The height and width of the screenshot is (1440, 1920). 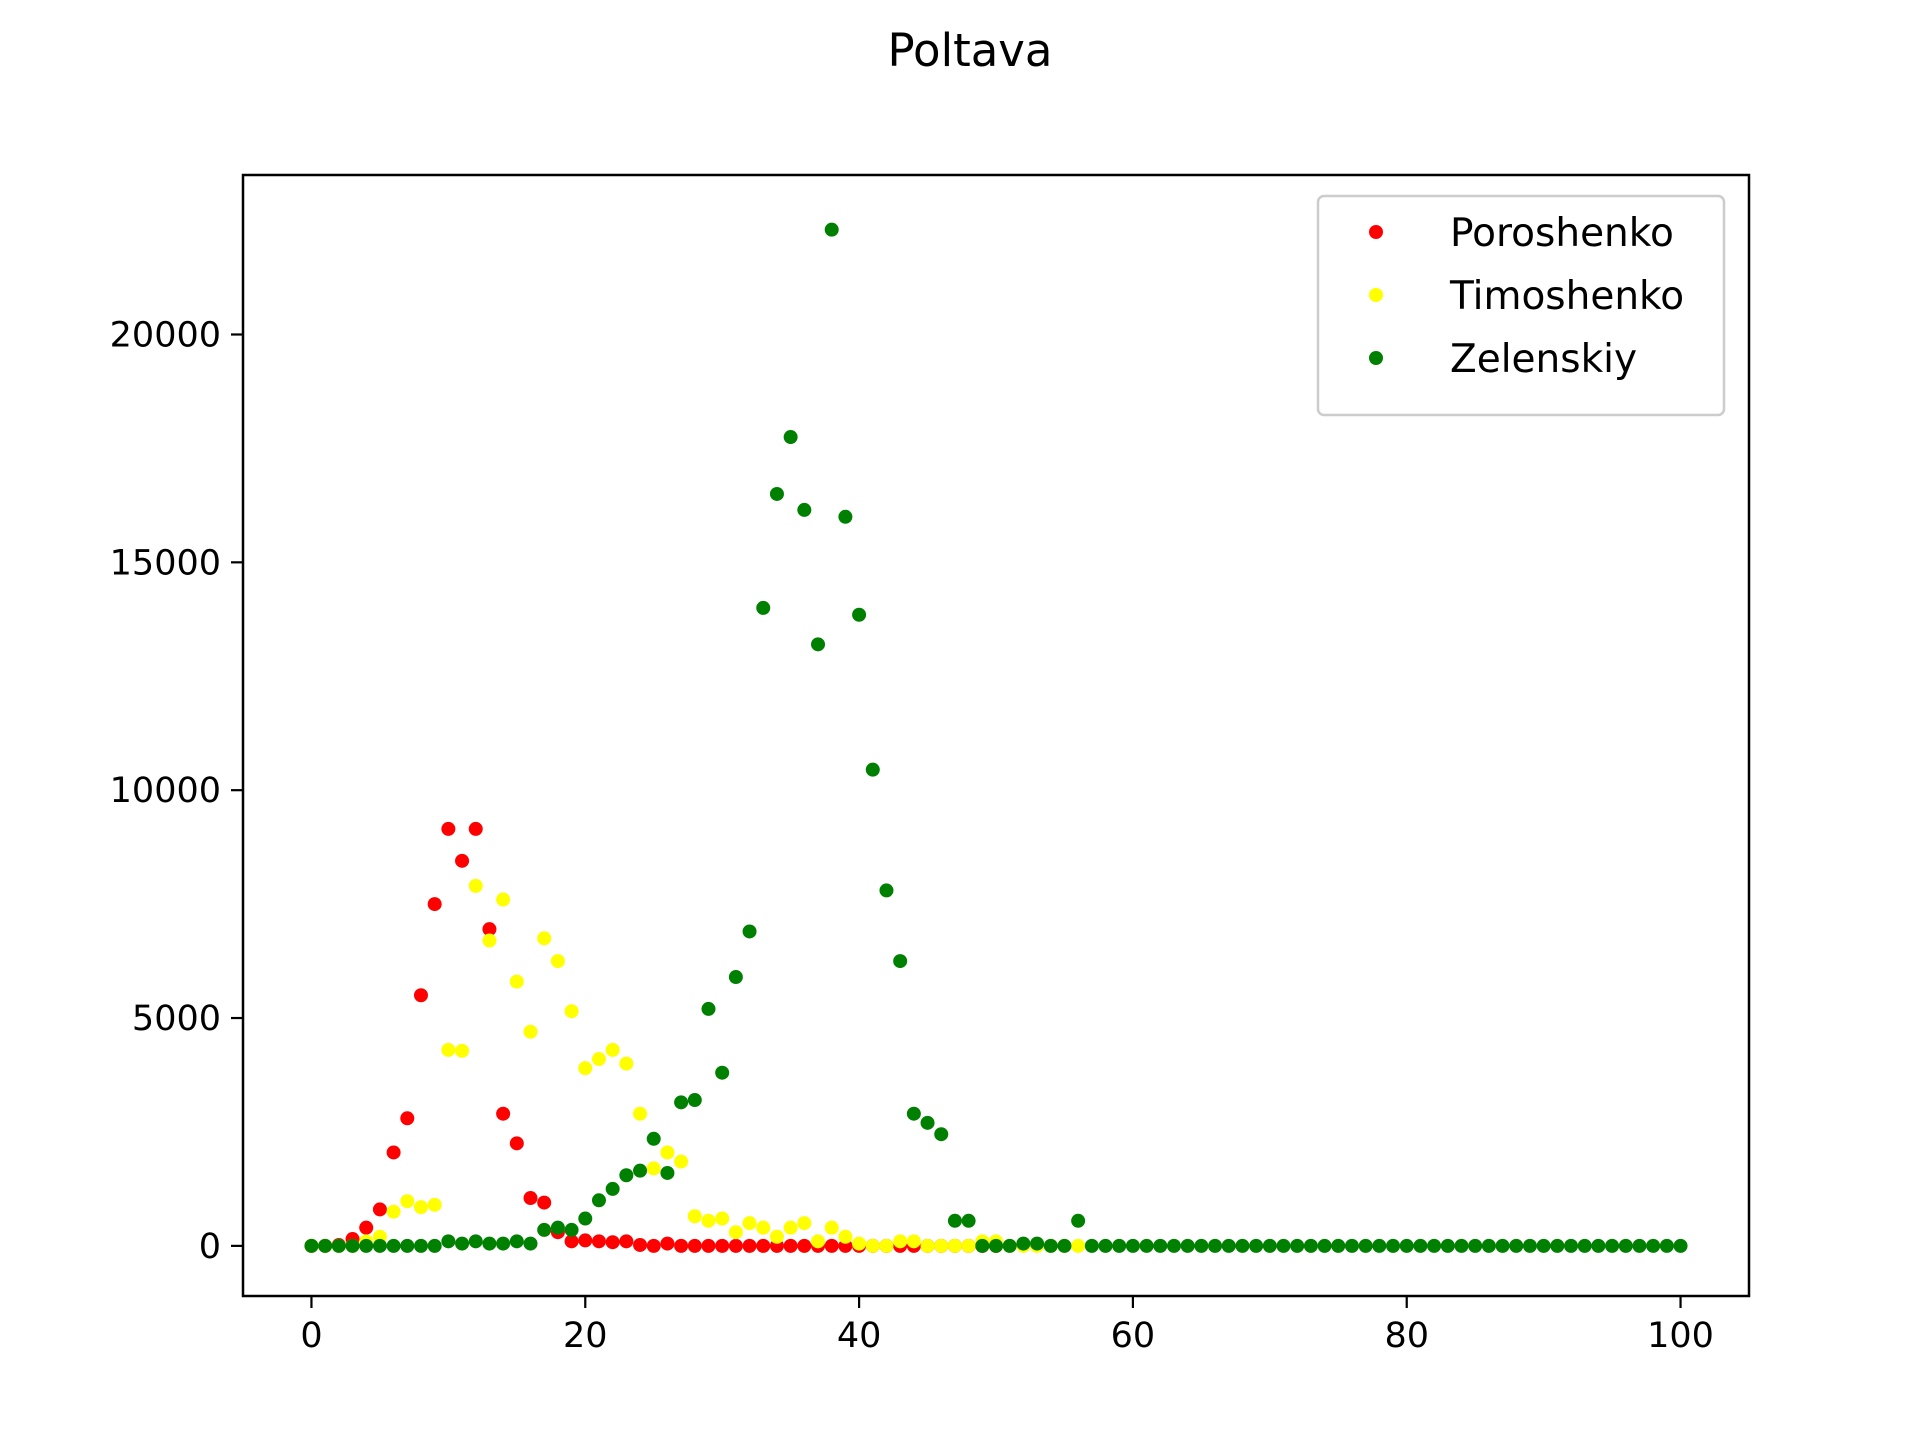 I want to click on y-tick-label: 10000, so click(x=165, y=791).